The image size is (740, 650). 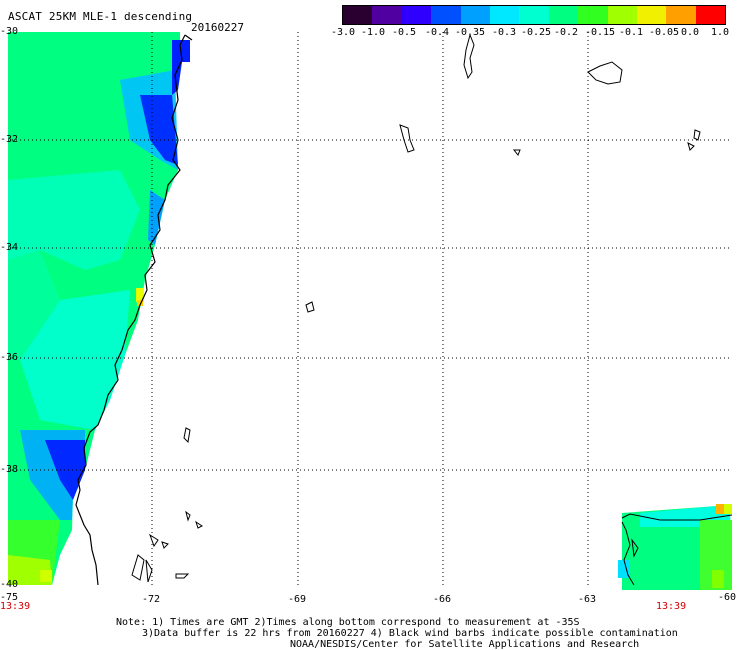 What do you see at coordinates (343, 32) in the screenshot?
I see `colorbar-tick: -3.0` at bounding box center [343, 32].